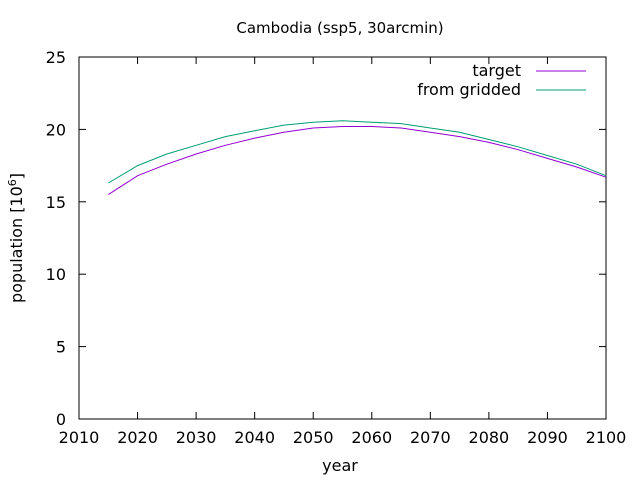  I want to click on x-tick-label: 2070, so click(430, 437).